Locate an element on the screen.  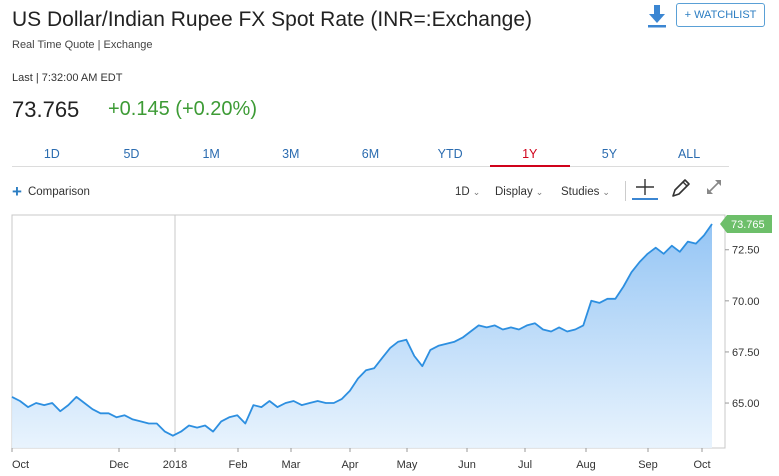
x-tick-label: Mar is located at coordinates (291, 465).